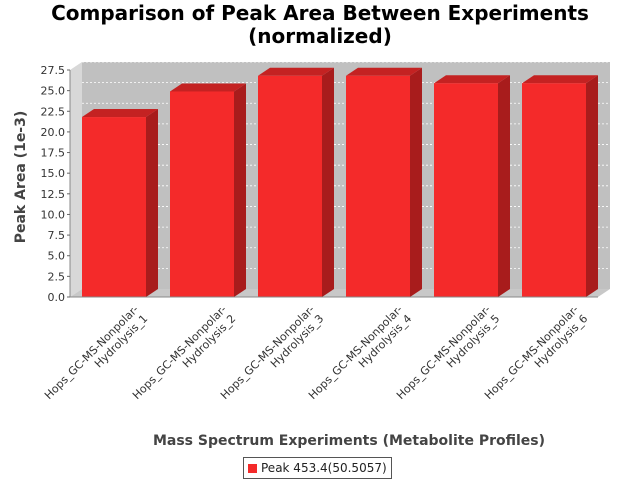  What do you see at coordinates (252, 468) in the screenshot?
I see `legend-swatch` at bounding box center [252, 468].